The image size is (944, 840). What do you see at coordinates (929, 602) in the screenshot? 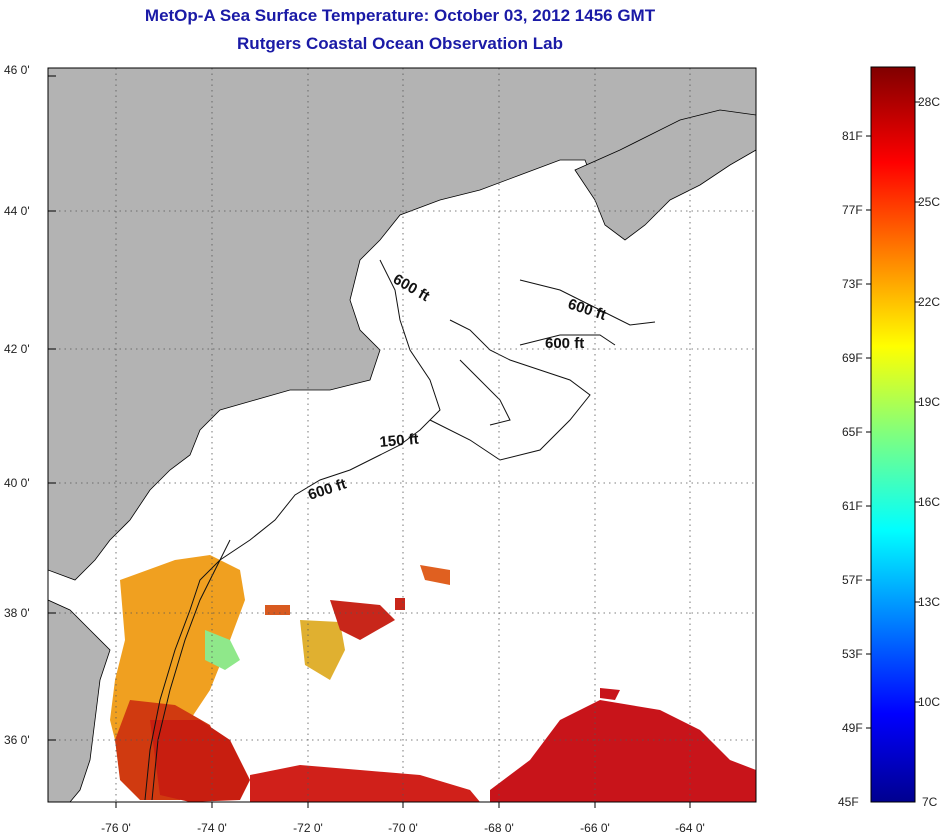
I see `colorbar-c-label: 13C` at bounding box center [929, 602].